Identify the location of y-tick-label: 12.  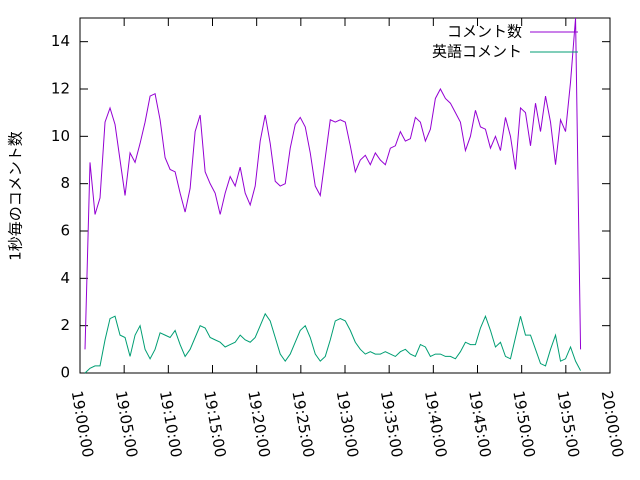
(60, 89).